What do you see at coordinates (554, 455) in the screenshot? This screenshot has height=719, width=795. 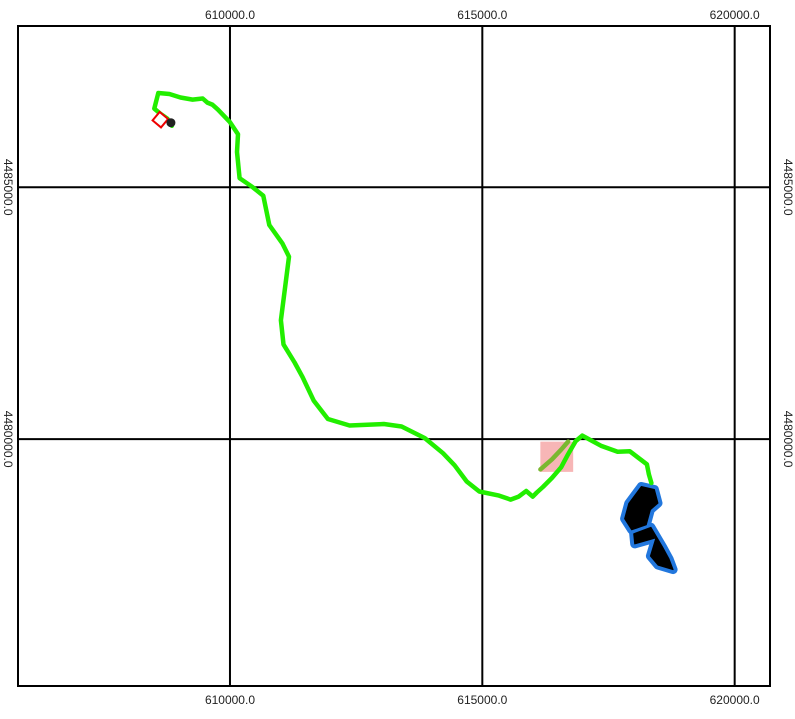 I see `route-overlap-segment` at bounding box center [554, 455].